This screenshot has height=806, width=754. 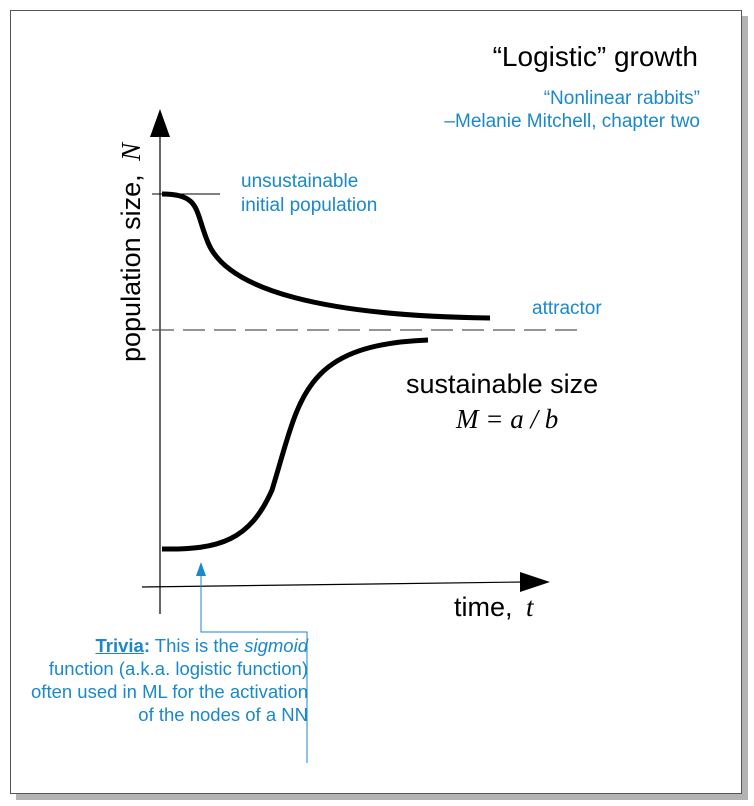 I want to click on formula-label: M = a / b, so click(x=506, y=419).